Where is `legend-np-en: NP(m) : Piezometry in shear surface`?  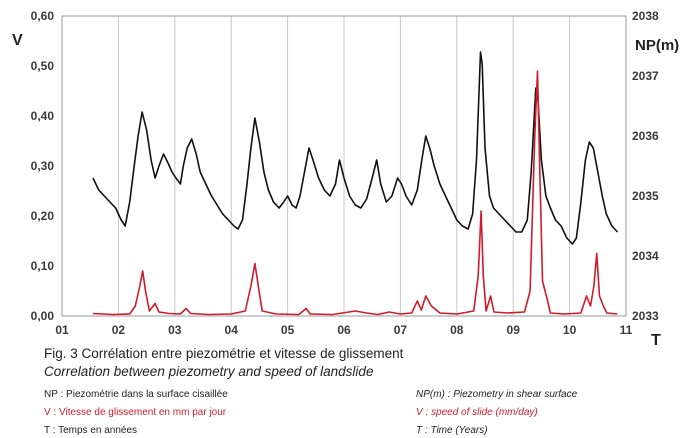
legend-np-en: NP(m) : Piezometry in shear surface is located at coordinates (496, 394).